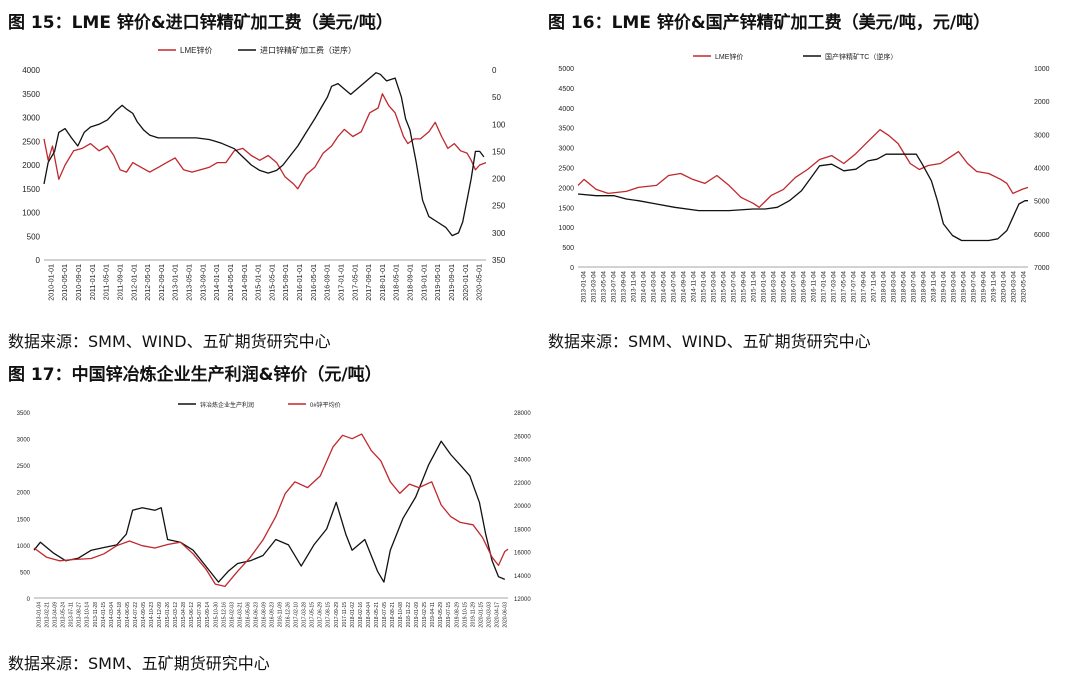 This screenshot has width=1080, height=678. Describe the element at coordinates (481, 615) in the screenshot. I see `x-tick-label: 2020-01-15` at that location.